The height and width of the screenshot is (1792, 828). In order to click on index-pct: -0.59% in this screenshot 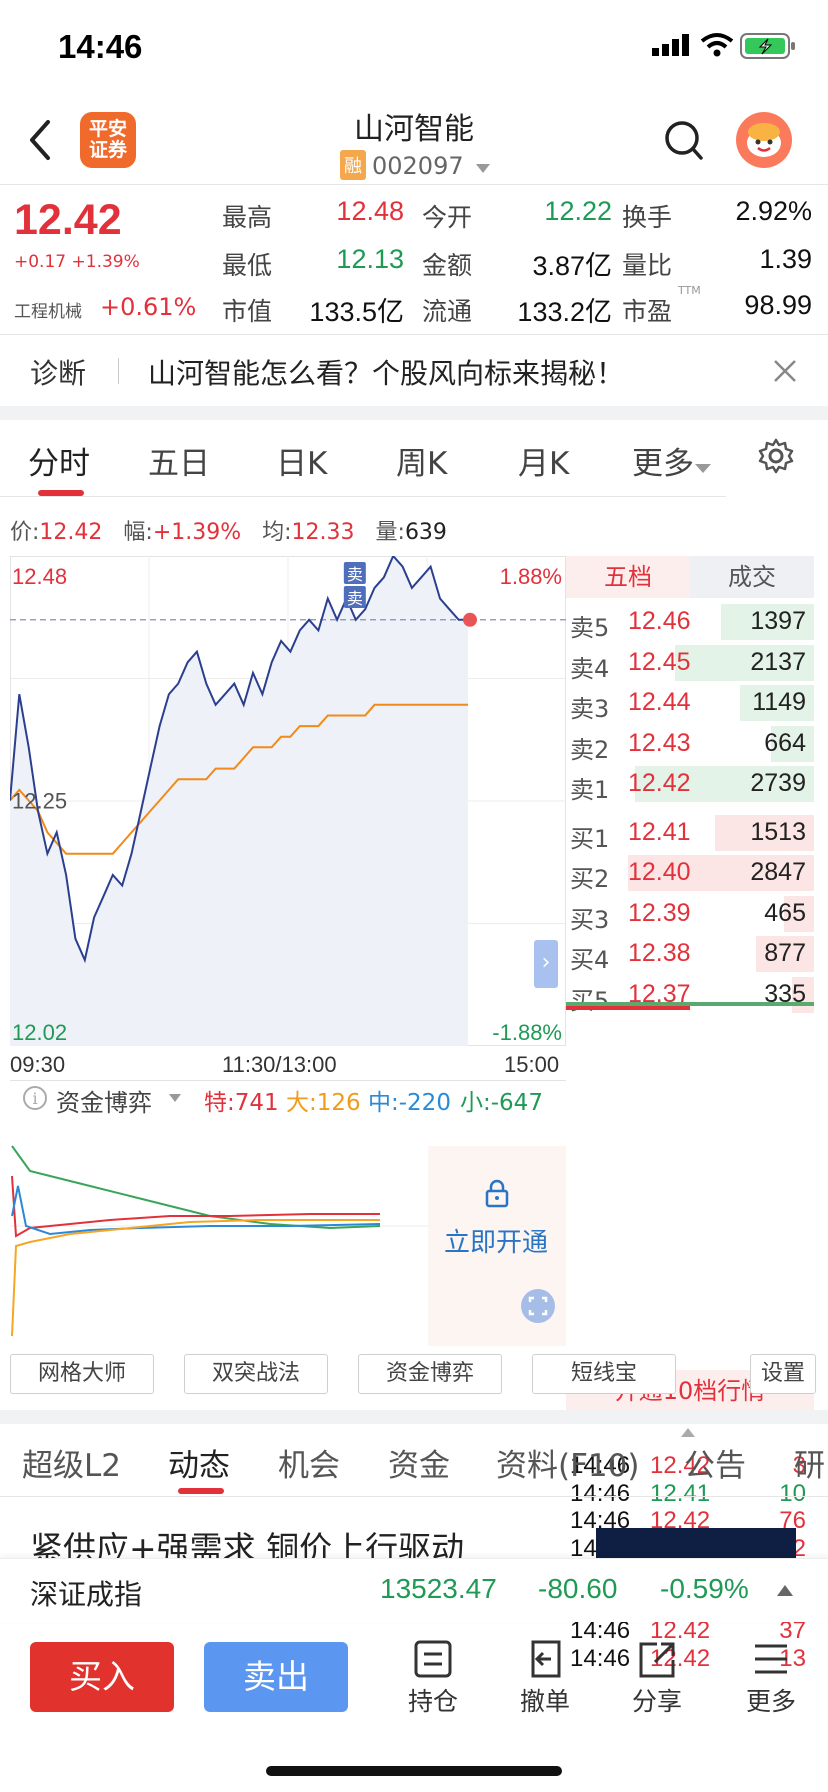, I will do `click(704, 1588)`.